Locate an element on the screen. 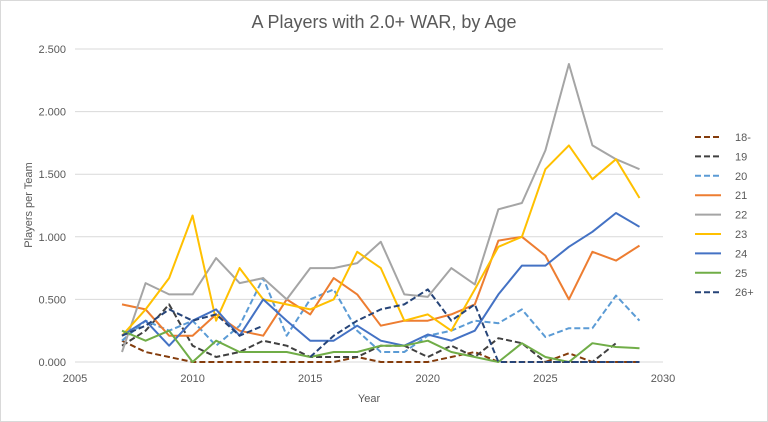 The width and height of the screenshot is (768, 422). x-tick-label: 2030 is located at coordinates (663, 379).